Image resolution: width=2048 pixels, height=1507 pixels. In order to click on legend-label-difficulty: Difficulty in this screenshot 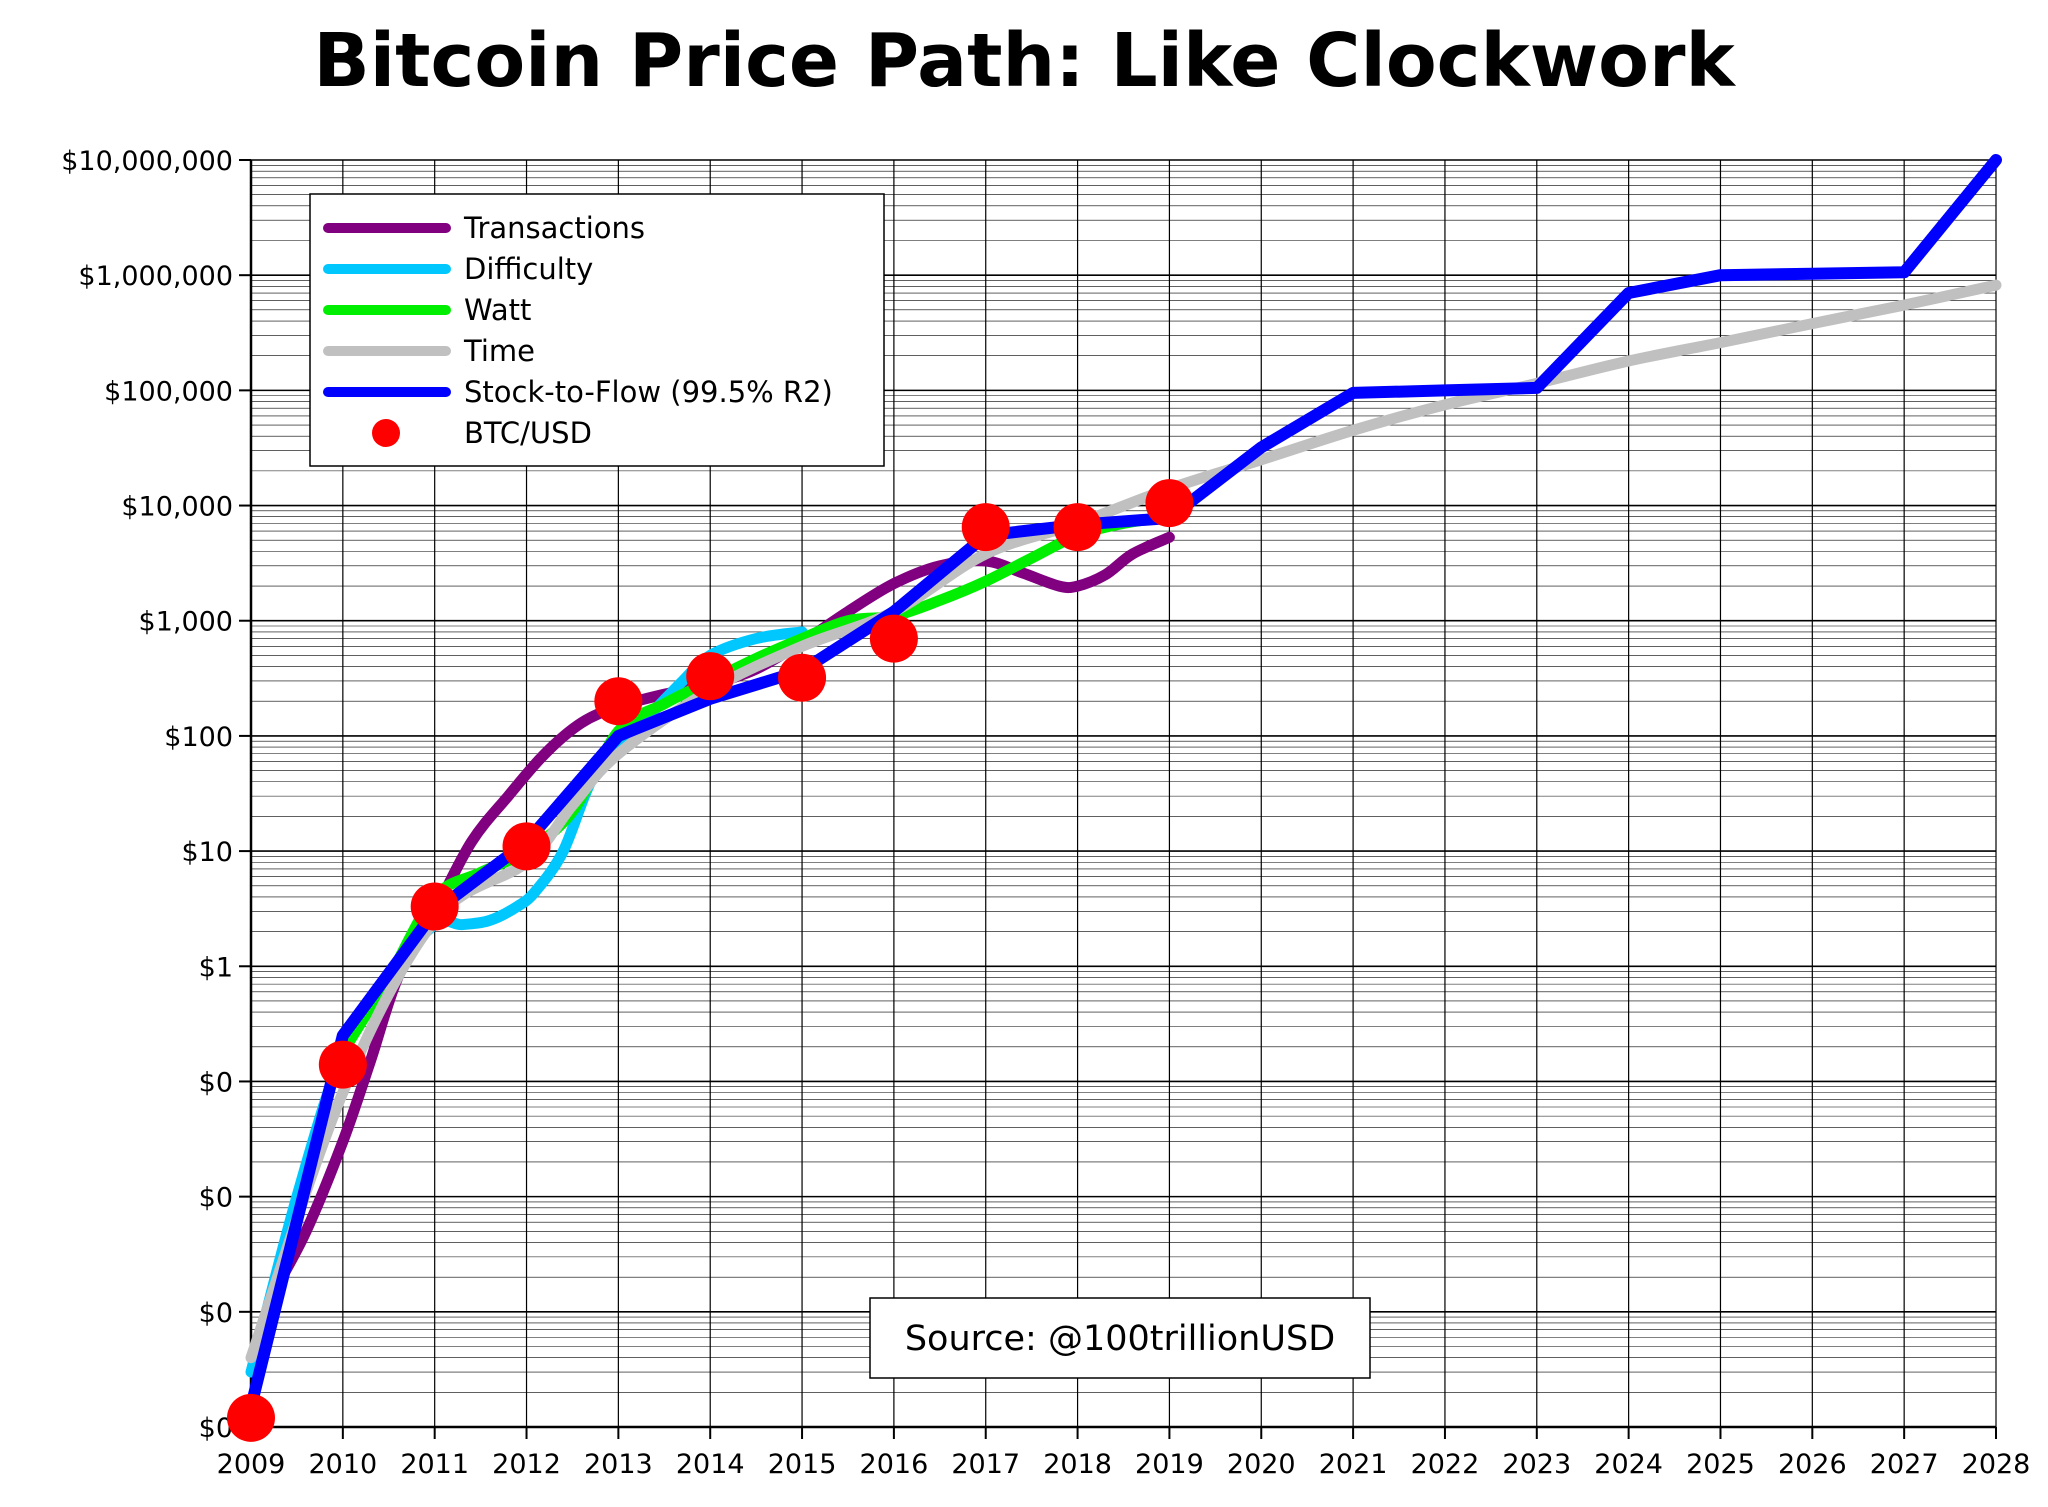, I will do `click(528, 269)`.